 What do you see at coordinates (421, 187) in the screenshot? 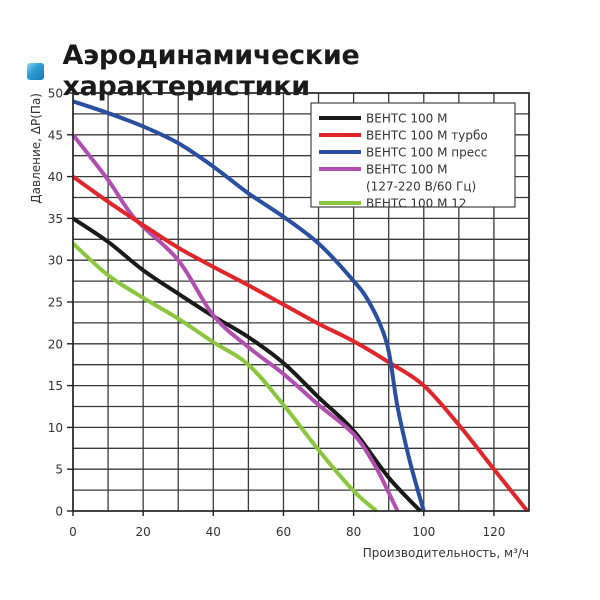
I see `legend-label-line2: (127-220 В/60 Гц)` at bounding box center [421, 187].